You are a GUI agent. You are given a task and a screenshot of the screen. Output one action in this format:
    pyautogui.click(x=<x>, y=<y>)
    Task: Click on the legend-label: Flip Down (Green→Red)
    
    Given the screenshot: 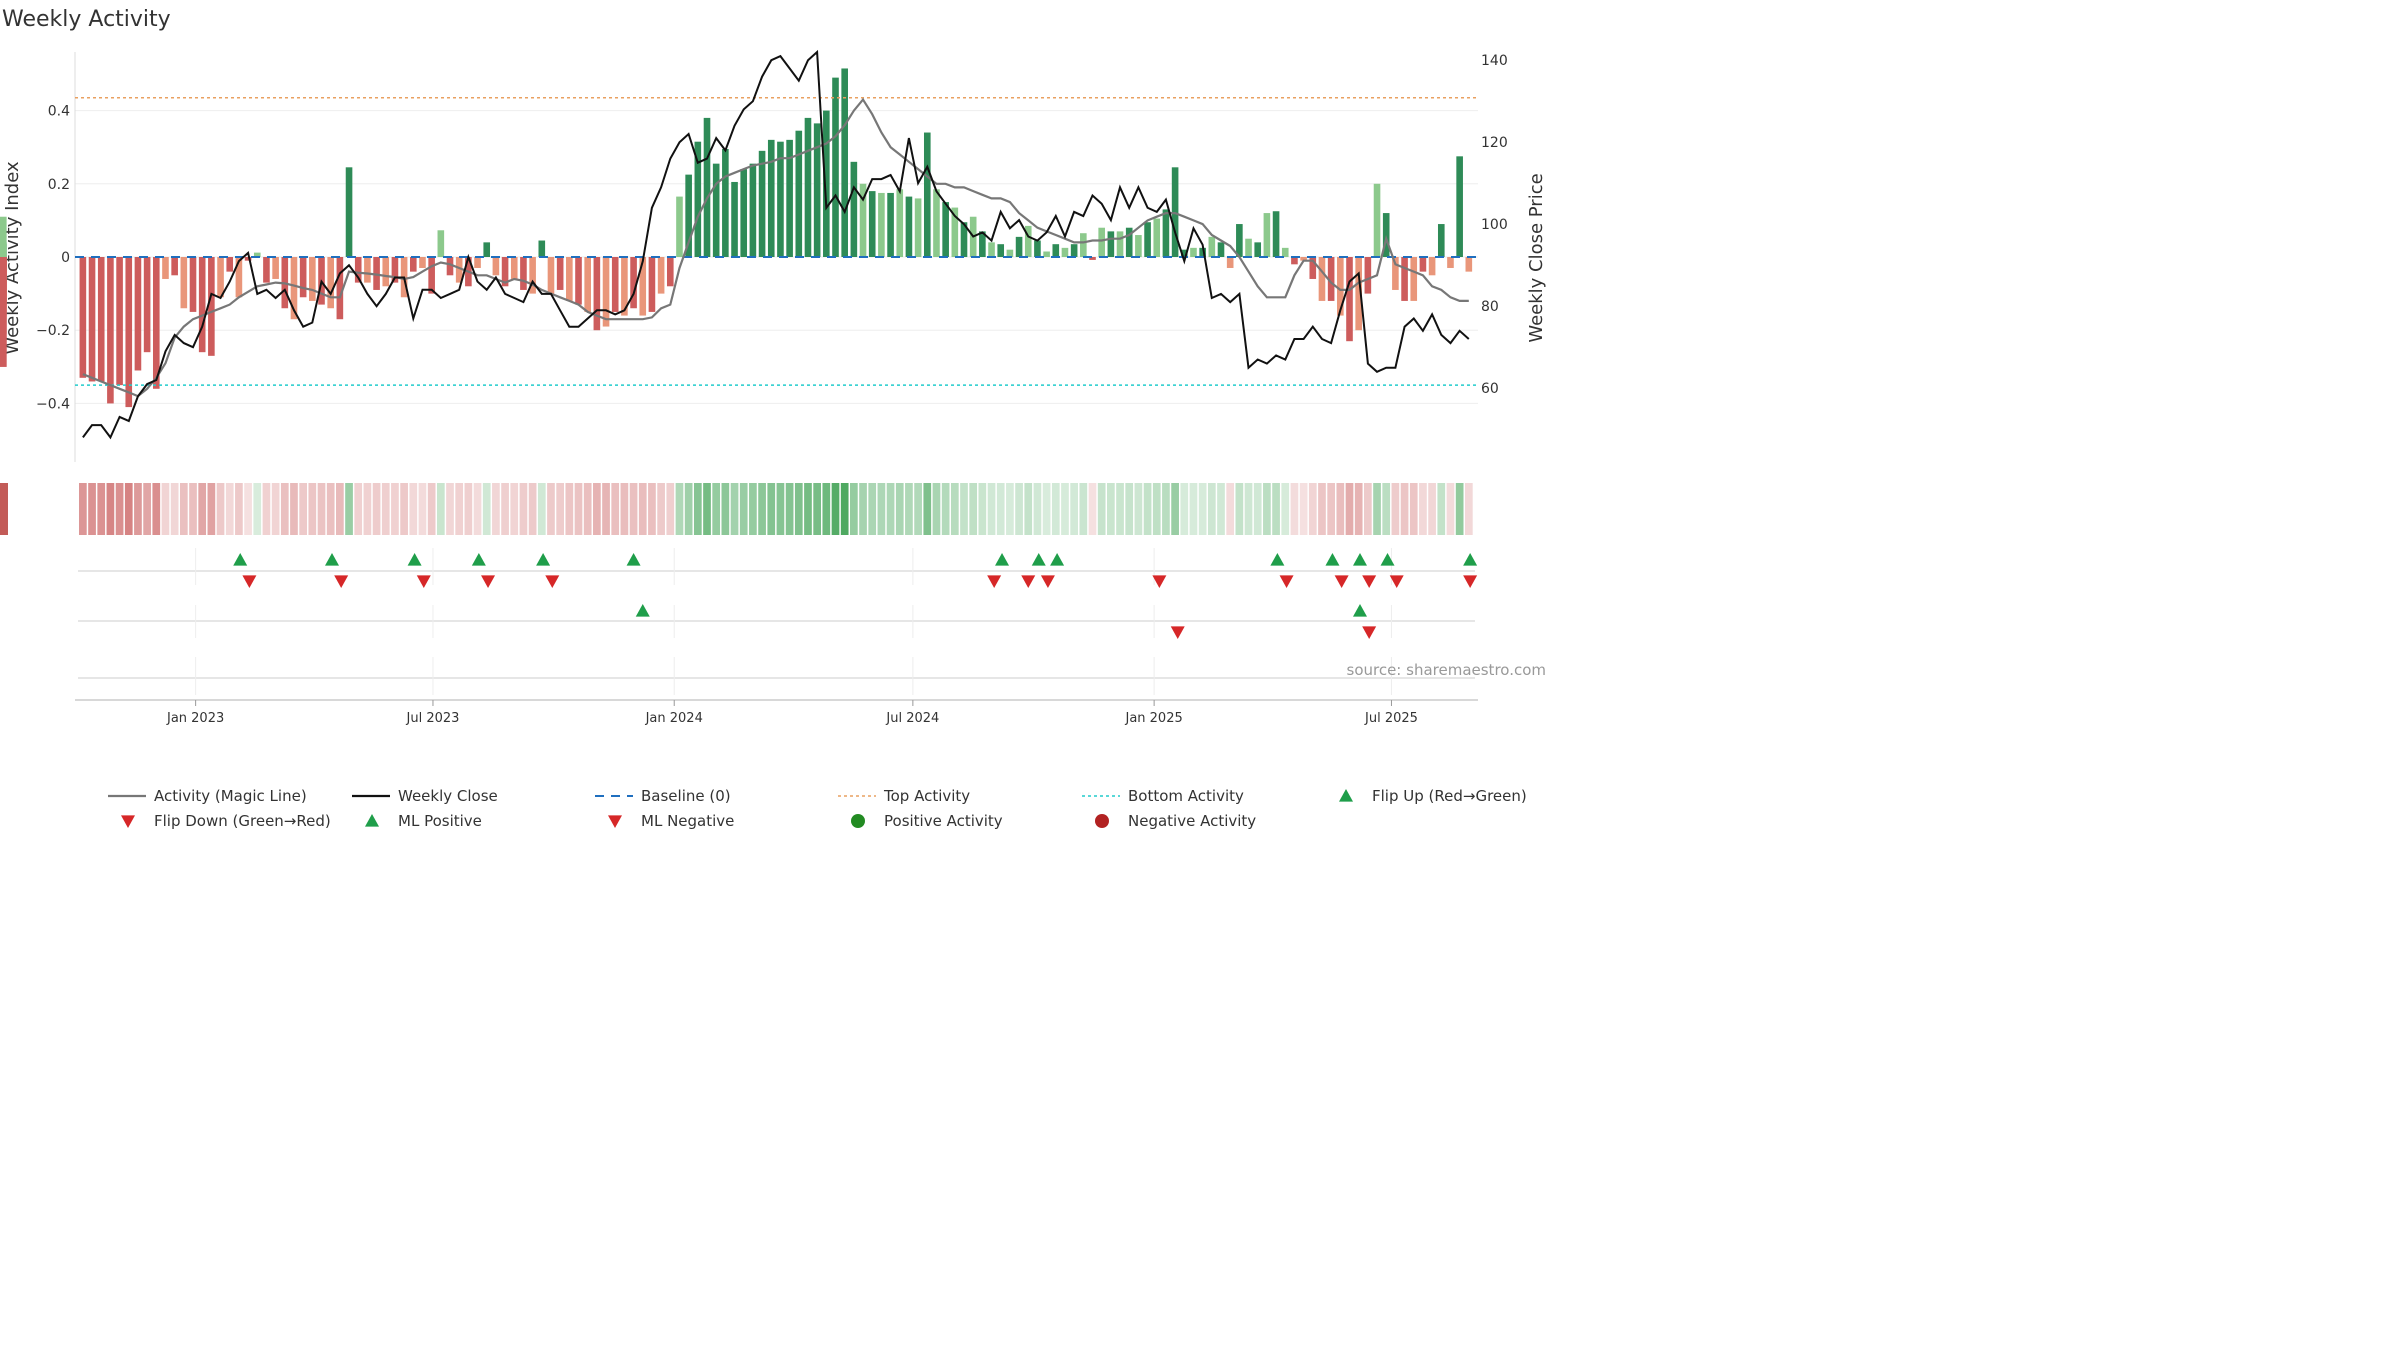 What is the action you would take?
    pyautogui.click(x=242, y=821)
    